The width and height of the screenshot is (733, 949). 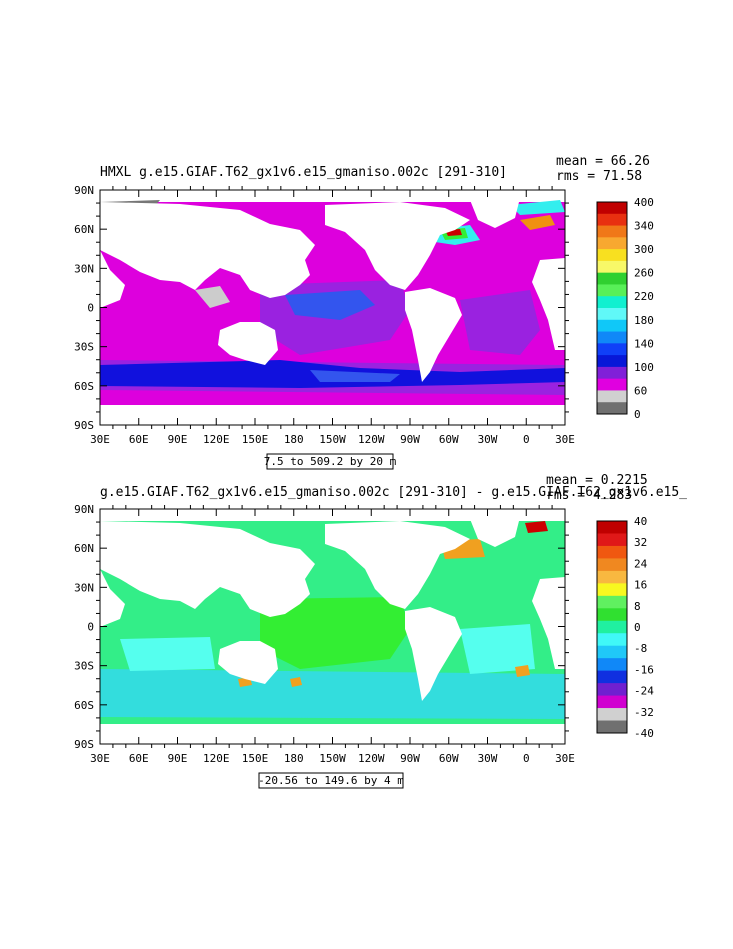 I want to click on panel-2-x-tick-label: 150W, so click(x=332, y=758).